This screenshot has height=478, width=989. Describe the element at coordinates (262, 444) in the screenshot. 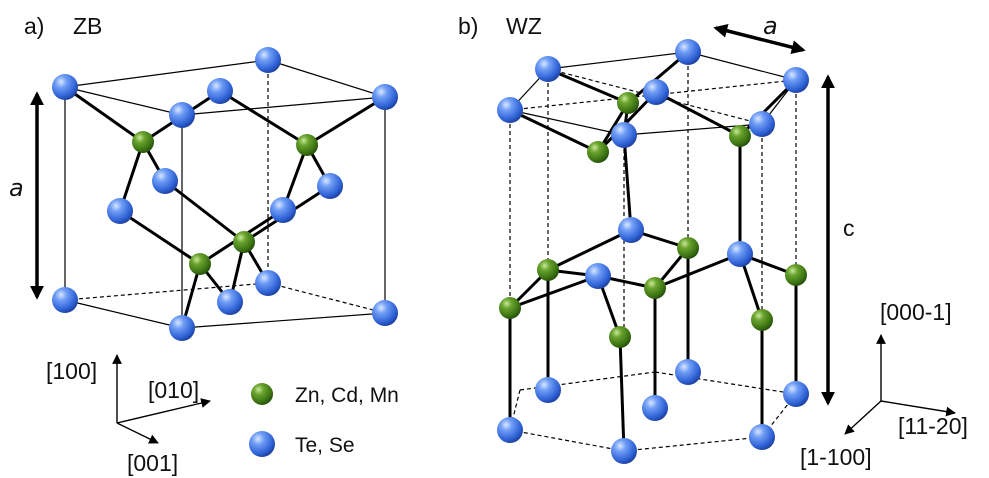

I see `legend-anion-swatch` at that location.